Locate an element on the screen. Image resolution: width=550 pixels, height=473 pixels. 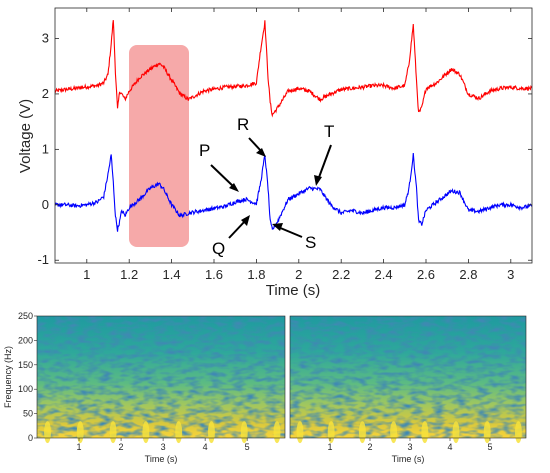
wave-annotations: P R T Q S is located at coordinates (266, 186).